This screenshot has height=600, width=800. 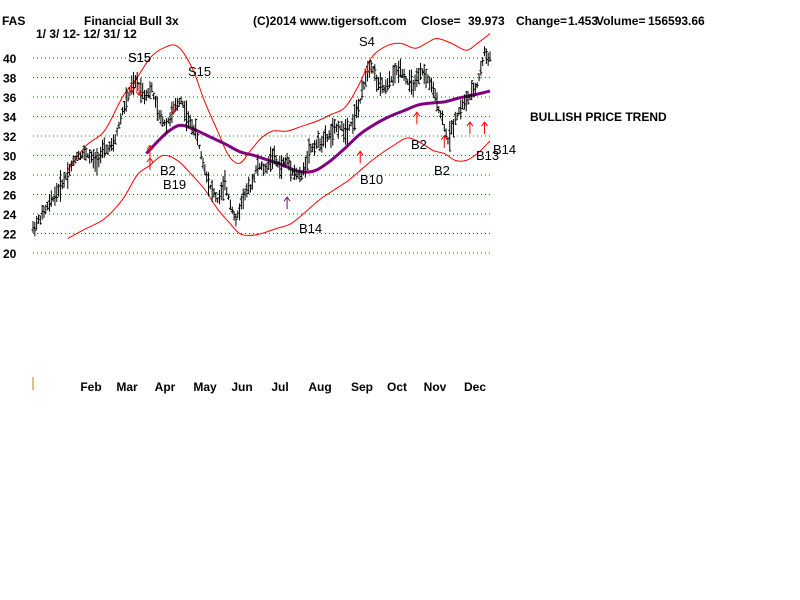 I want to click on x-tick-label: Feb, so click(x=90, y=387).